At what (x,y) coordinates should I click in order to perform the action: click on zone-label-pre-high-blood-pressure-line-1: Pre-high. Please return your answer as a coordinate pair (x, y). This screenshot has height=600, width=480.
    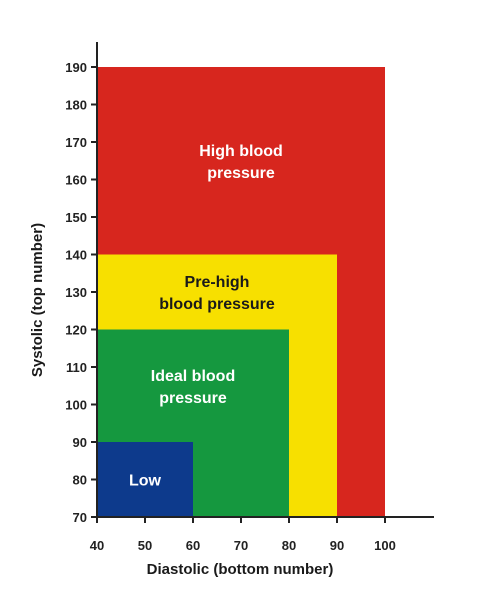
    Looking at the image, I should click on (217, 282).